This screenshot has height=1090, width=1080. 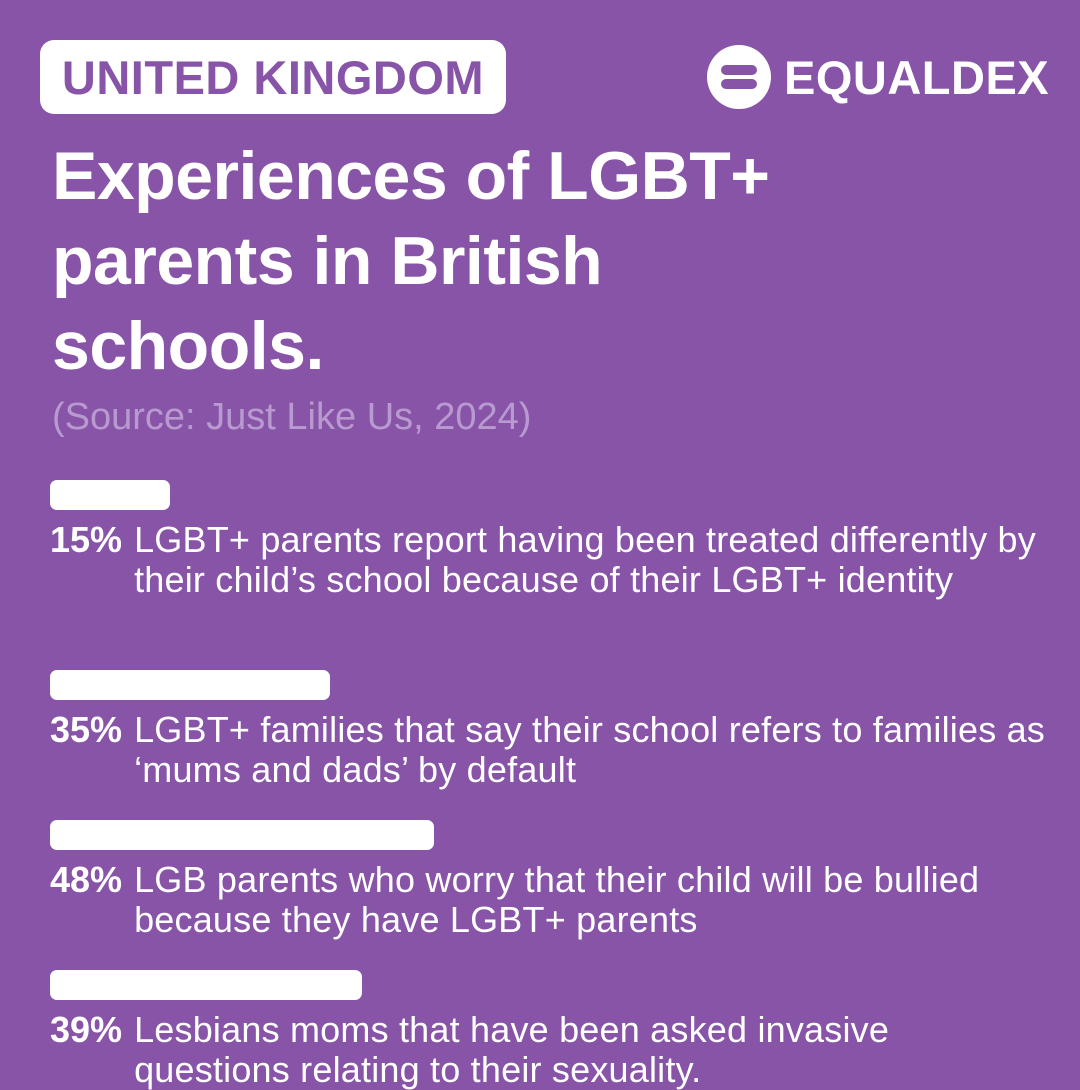 I want to click on value-label: 48%, so click(x=86, y=879).